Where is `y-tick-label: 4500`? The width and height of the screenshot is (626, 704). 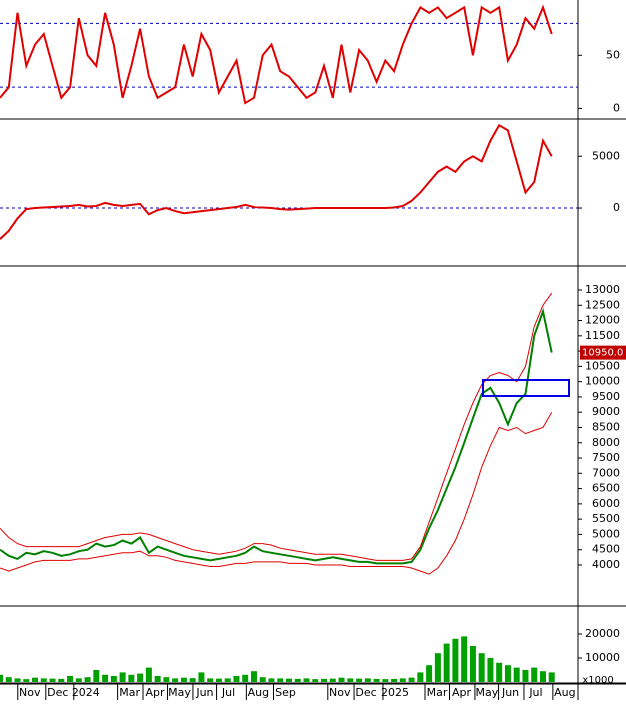
y-tick-label: 4500 is located at coordinates (606, 549).